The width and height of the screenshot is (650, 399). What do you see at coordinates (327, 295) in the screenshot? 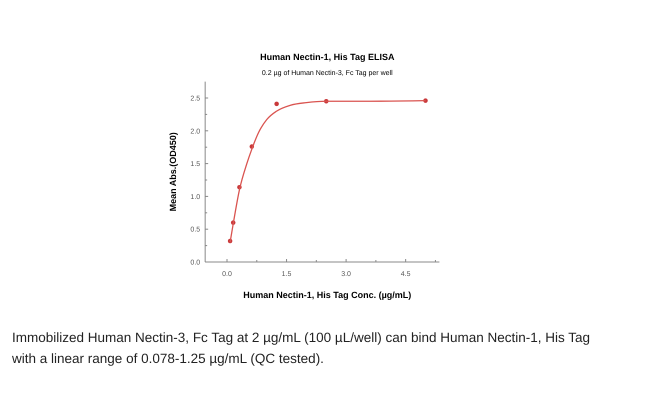
I see `x-axis-title: Human Nectin-1, His Tag Conc. (µg/mL)` at bounding box center [327, 295].